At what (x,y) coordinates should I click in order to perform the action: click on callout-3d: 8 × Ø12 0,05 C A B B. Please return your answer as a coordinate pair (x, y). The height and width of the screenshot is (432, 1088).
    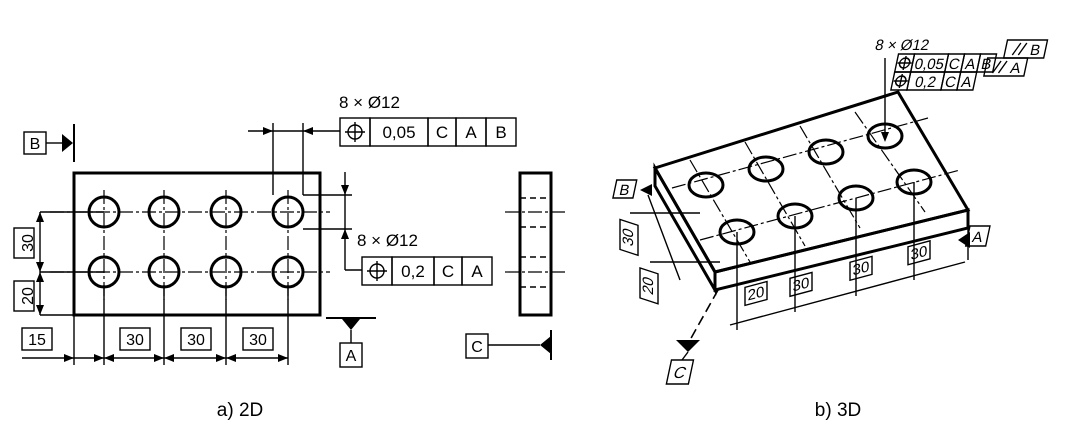
    Looking at the image, I should click on (961, 64).